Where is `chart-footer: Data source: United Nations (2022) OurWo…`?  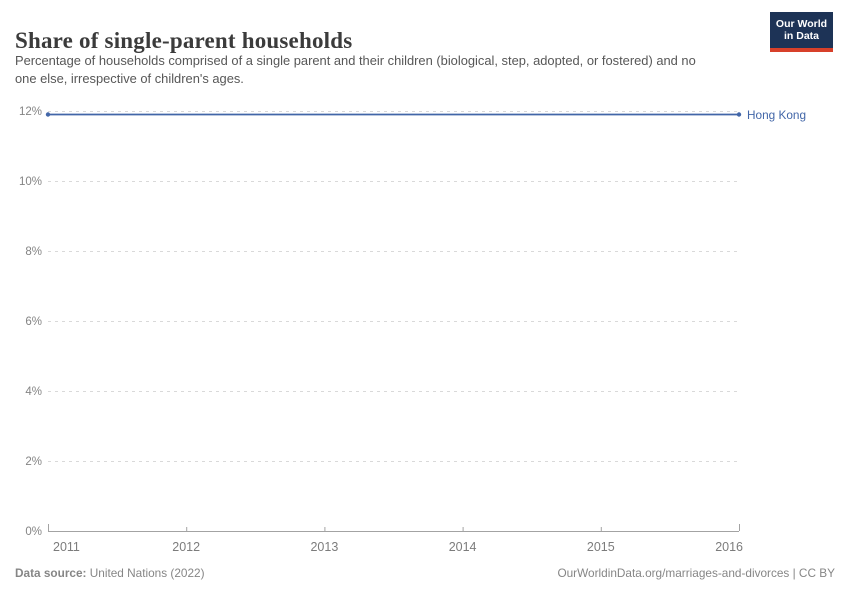
chart-footer: Data source: United Nations (2022) OurWo… is located at coordinates (425, 573).